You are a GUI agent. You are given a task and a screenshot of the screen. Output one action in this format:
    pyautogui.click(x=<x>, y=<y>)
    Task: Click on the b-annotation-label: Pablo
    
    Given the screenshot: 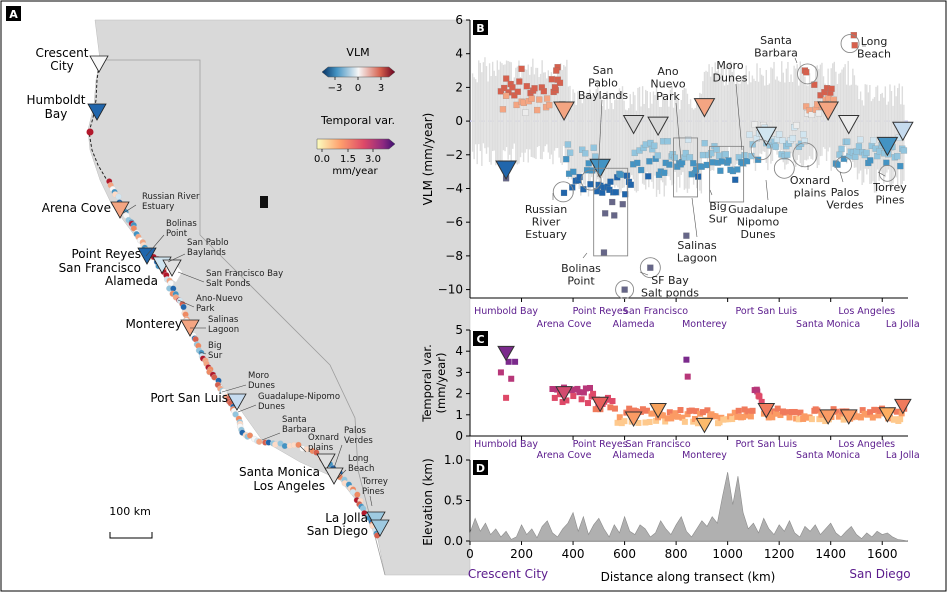 What is the action you would take?
    pyautogui.click(x=603, y=83)
    